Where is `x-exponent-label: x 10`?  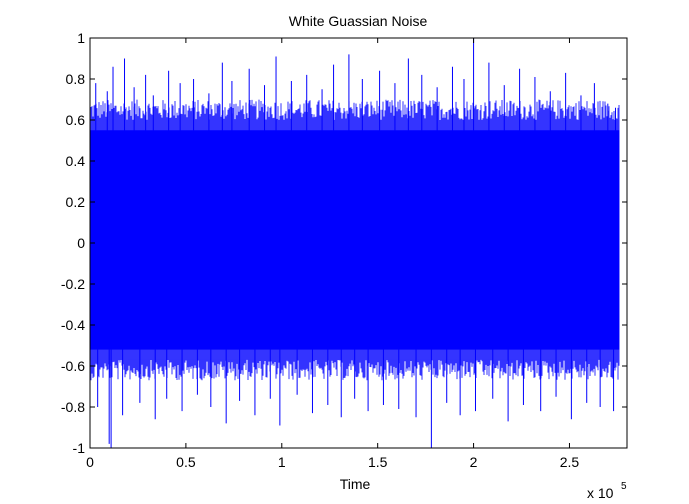
x-exponent-label: x 10 is located at coordinates (600, 493).